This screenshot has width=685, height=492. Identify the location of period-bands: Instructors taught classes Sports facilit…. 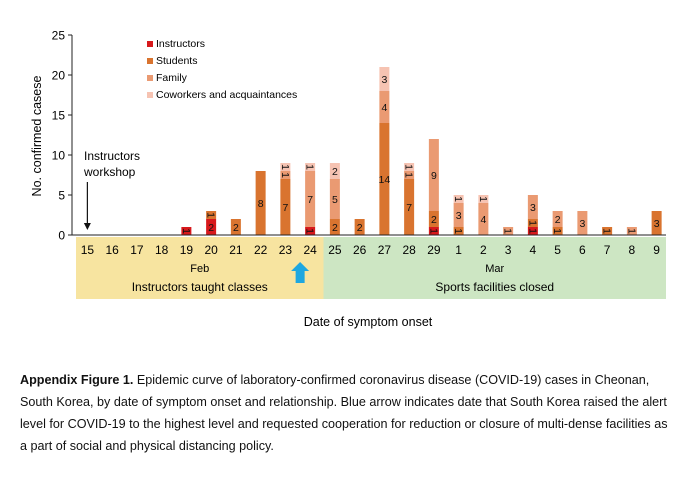
(371, 268).